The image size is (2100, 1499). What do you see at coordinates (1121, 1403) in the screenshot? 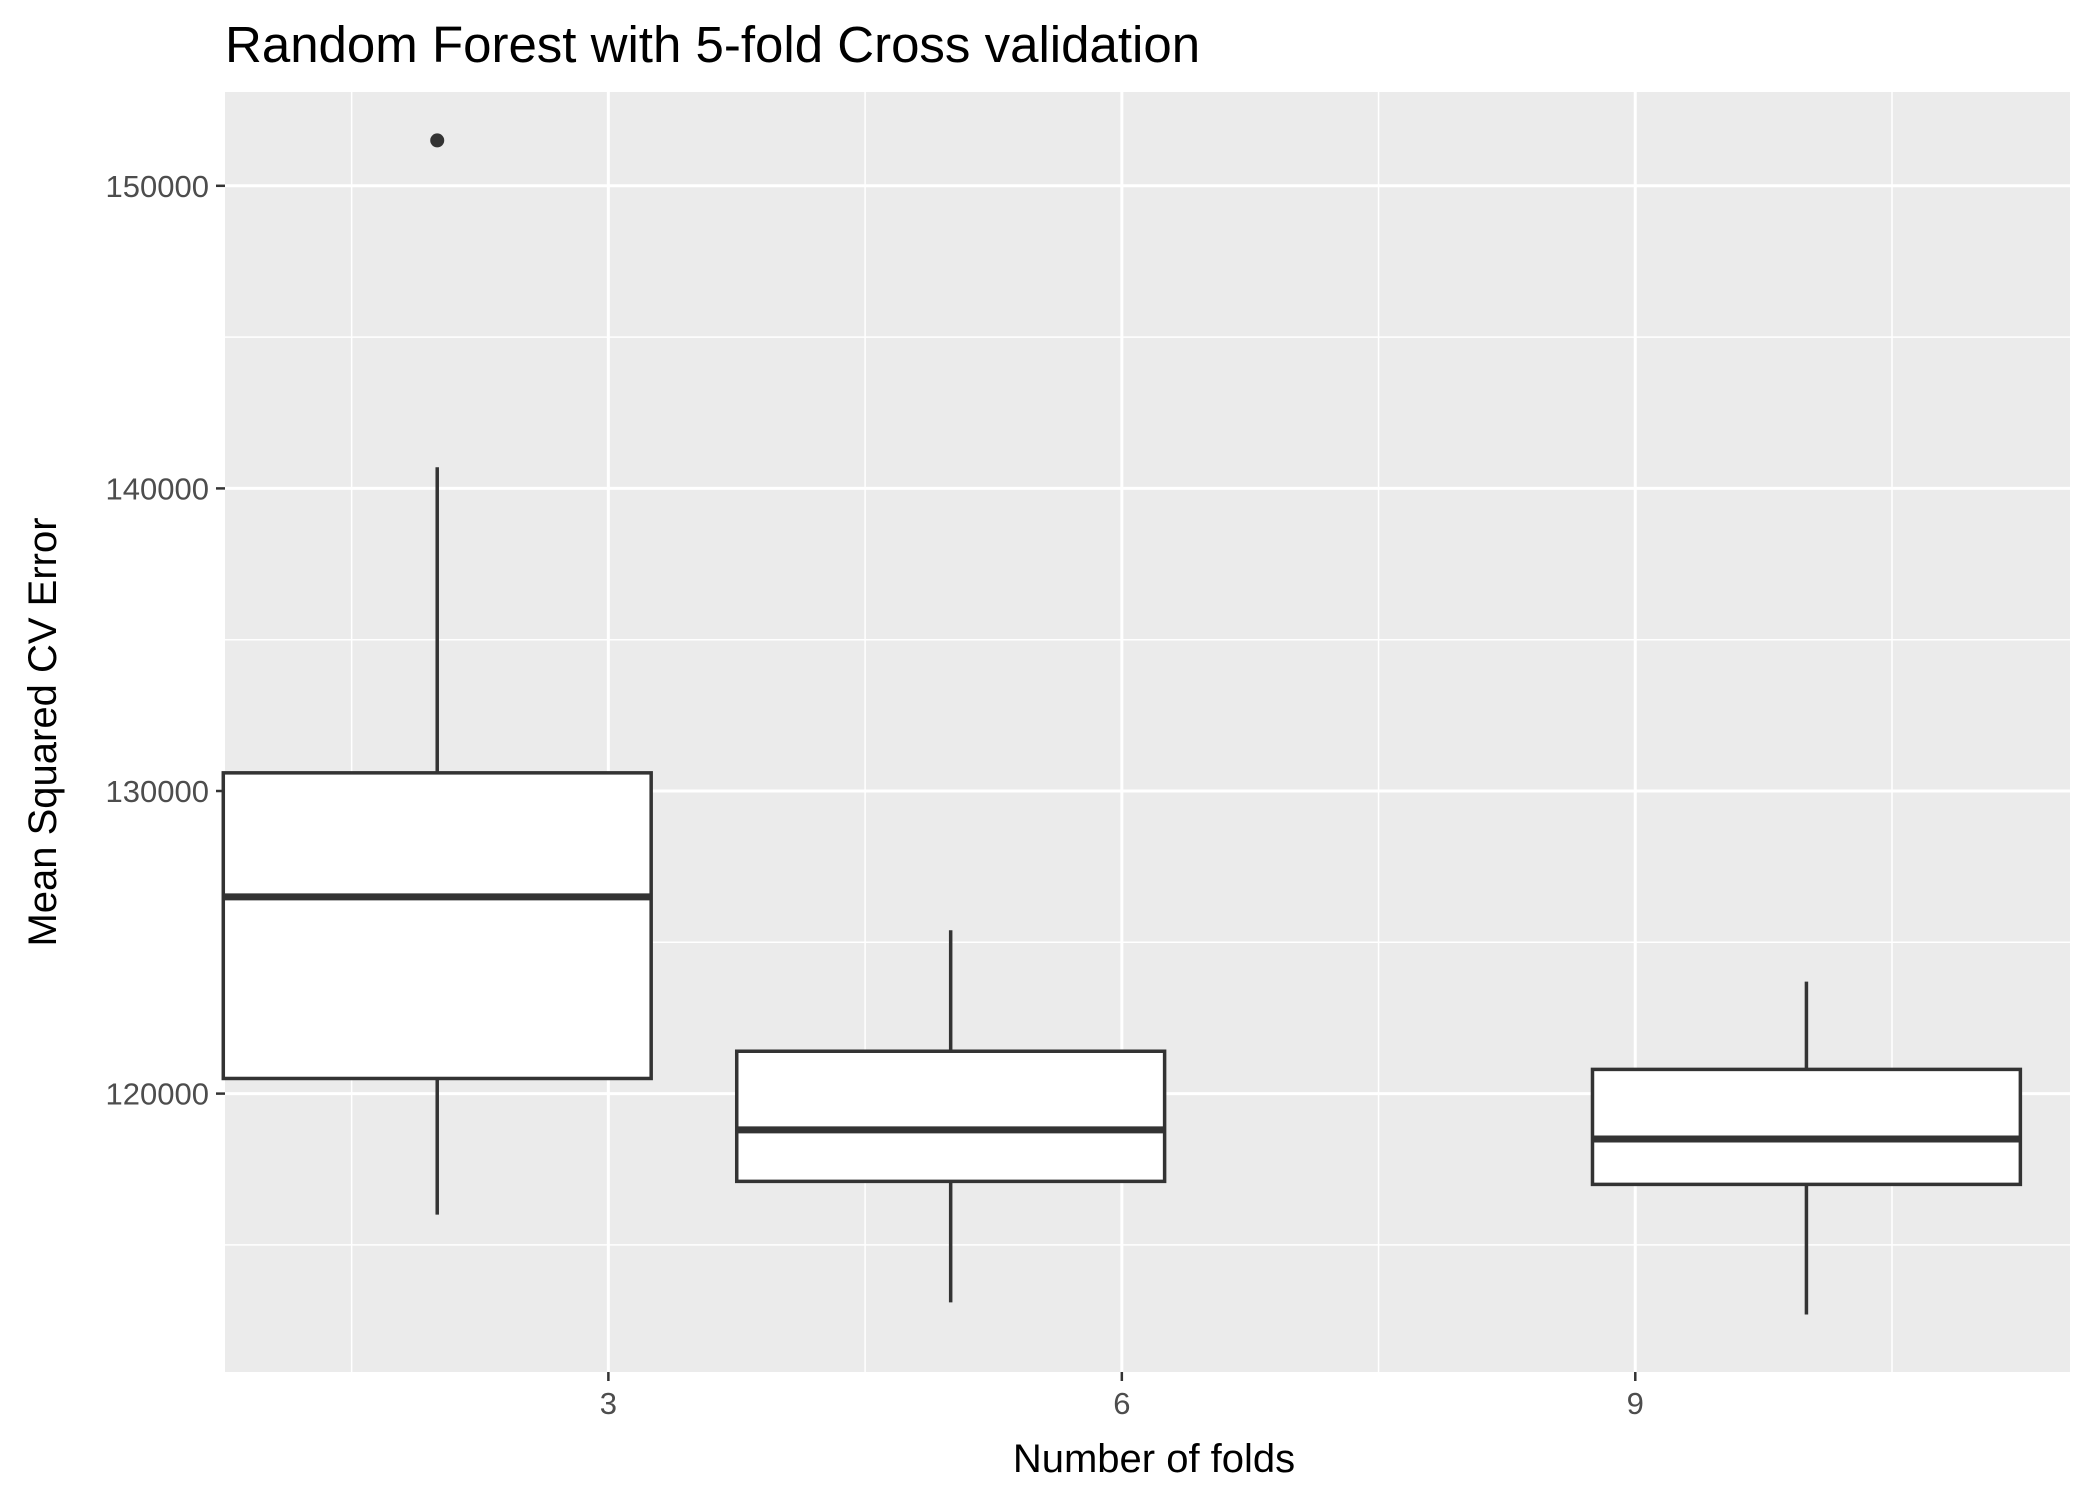
I see `x-tick-label: 6` at bounding box center [1121, 1403].